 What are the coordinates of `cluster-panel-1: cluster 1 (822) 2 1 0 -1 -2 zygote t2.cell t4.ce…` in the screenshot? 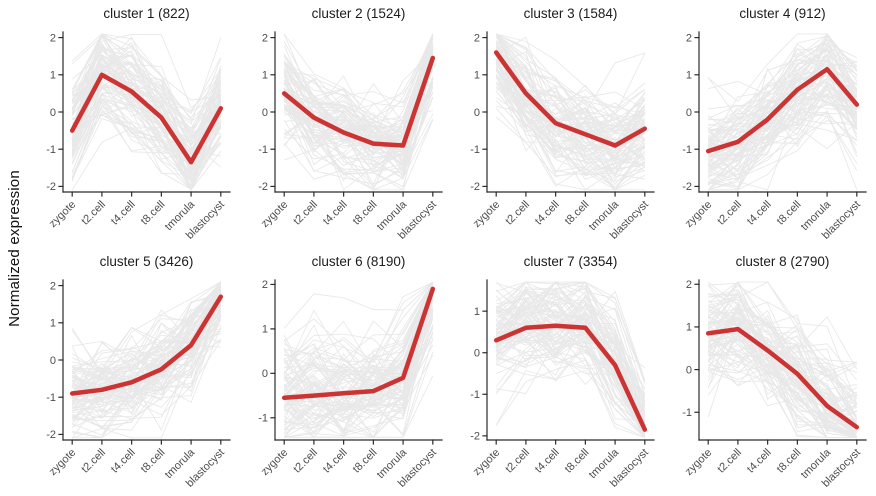 It's located at (134, 124).